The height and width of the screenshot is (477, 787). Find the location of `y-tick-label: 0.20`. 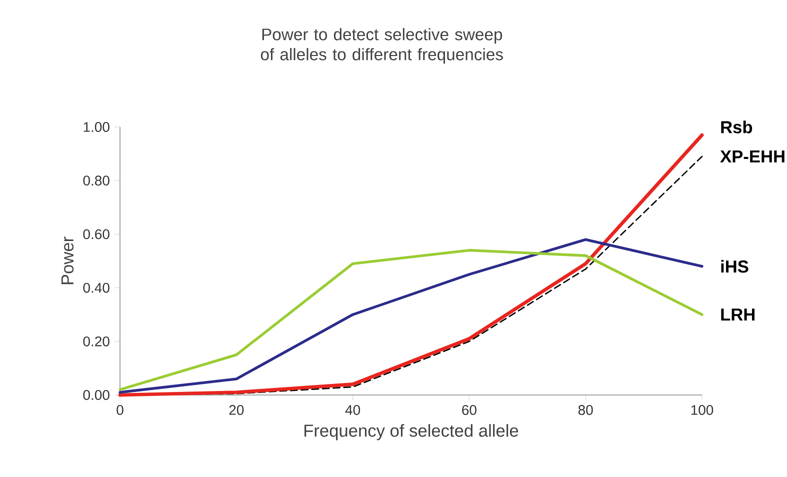

y-tick-label: 0.20 is located at coordinates (96, 341).